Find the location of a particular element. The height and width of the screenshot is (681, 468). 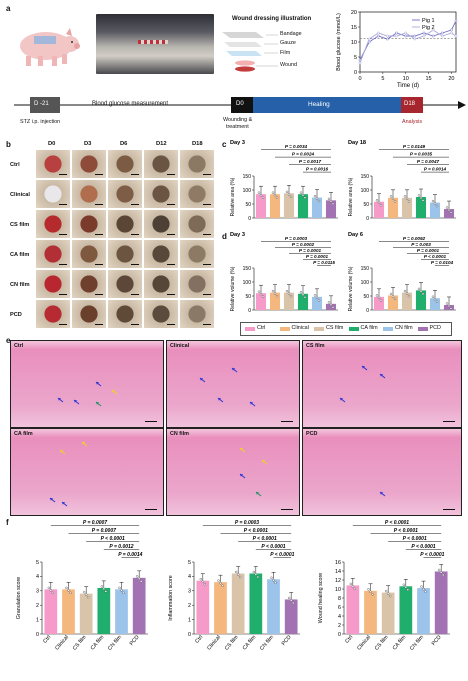

chart-subtitle: Day 18 is located at coordinates (357, 143).